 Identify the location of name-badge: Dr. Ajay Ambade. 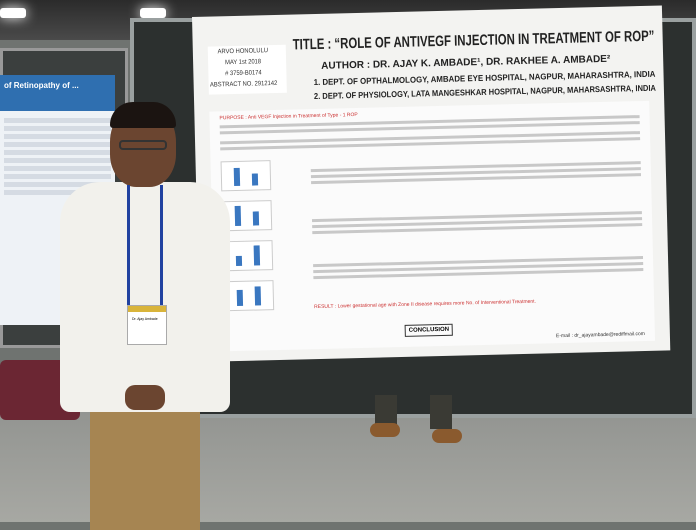
(147, 325).